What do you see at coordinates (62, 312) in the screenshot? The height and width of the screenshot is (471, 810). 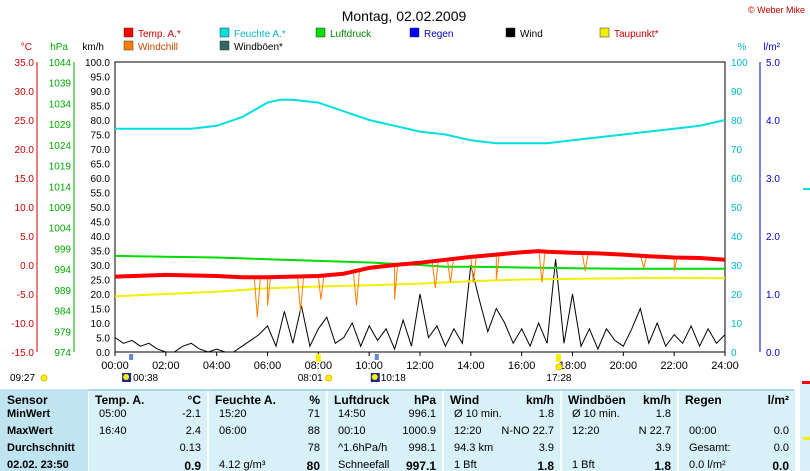 I see `pressure-tick: 984` at bounding box center [62, 312].